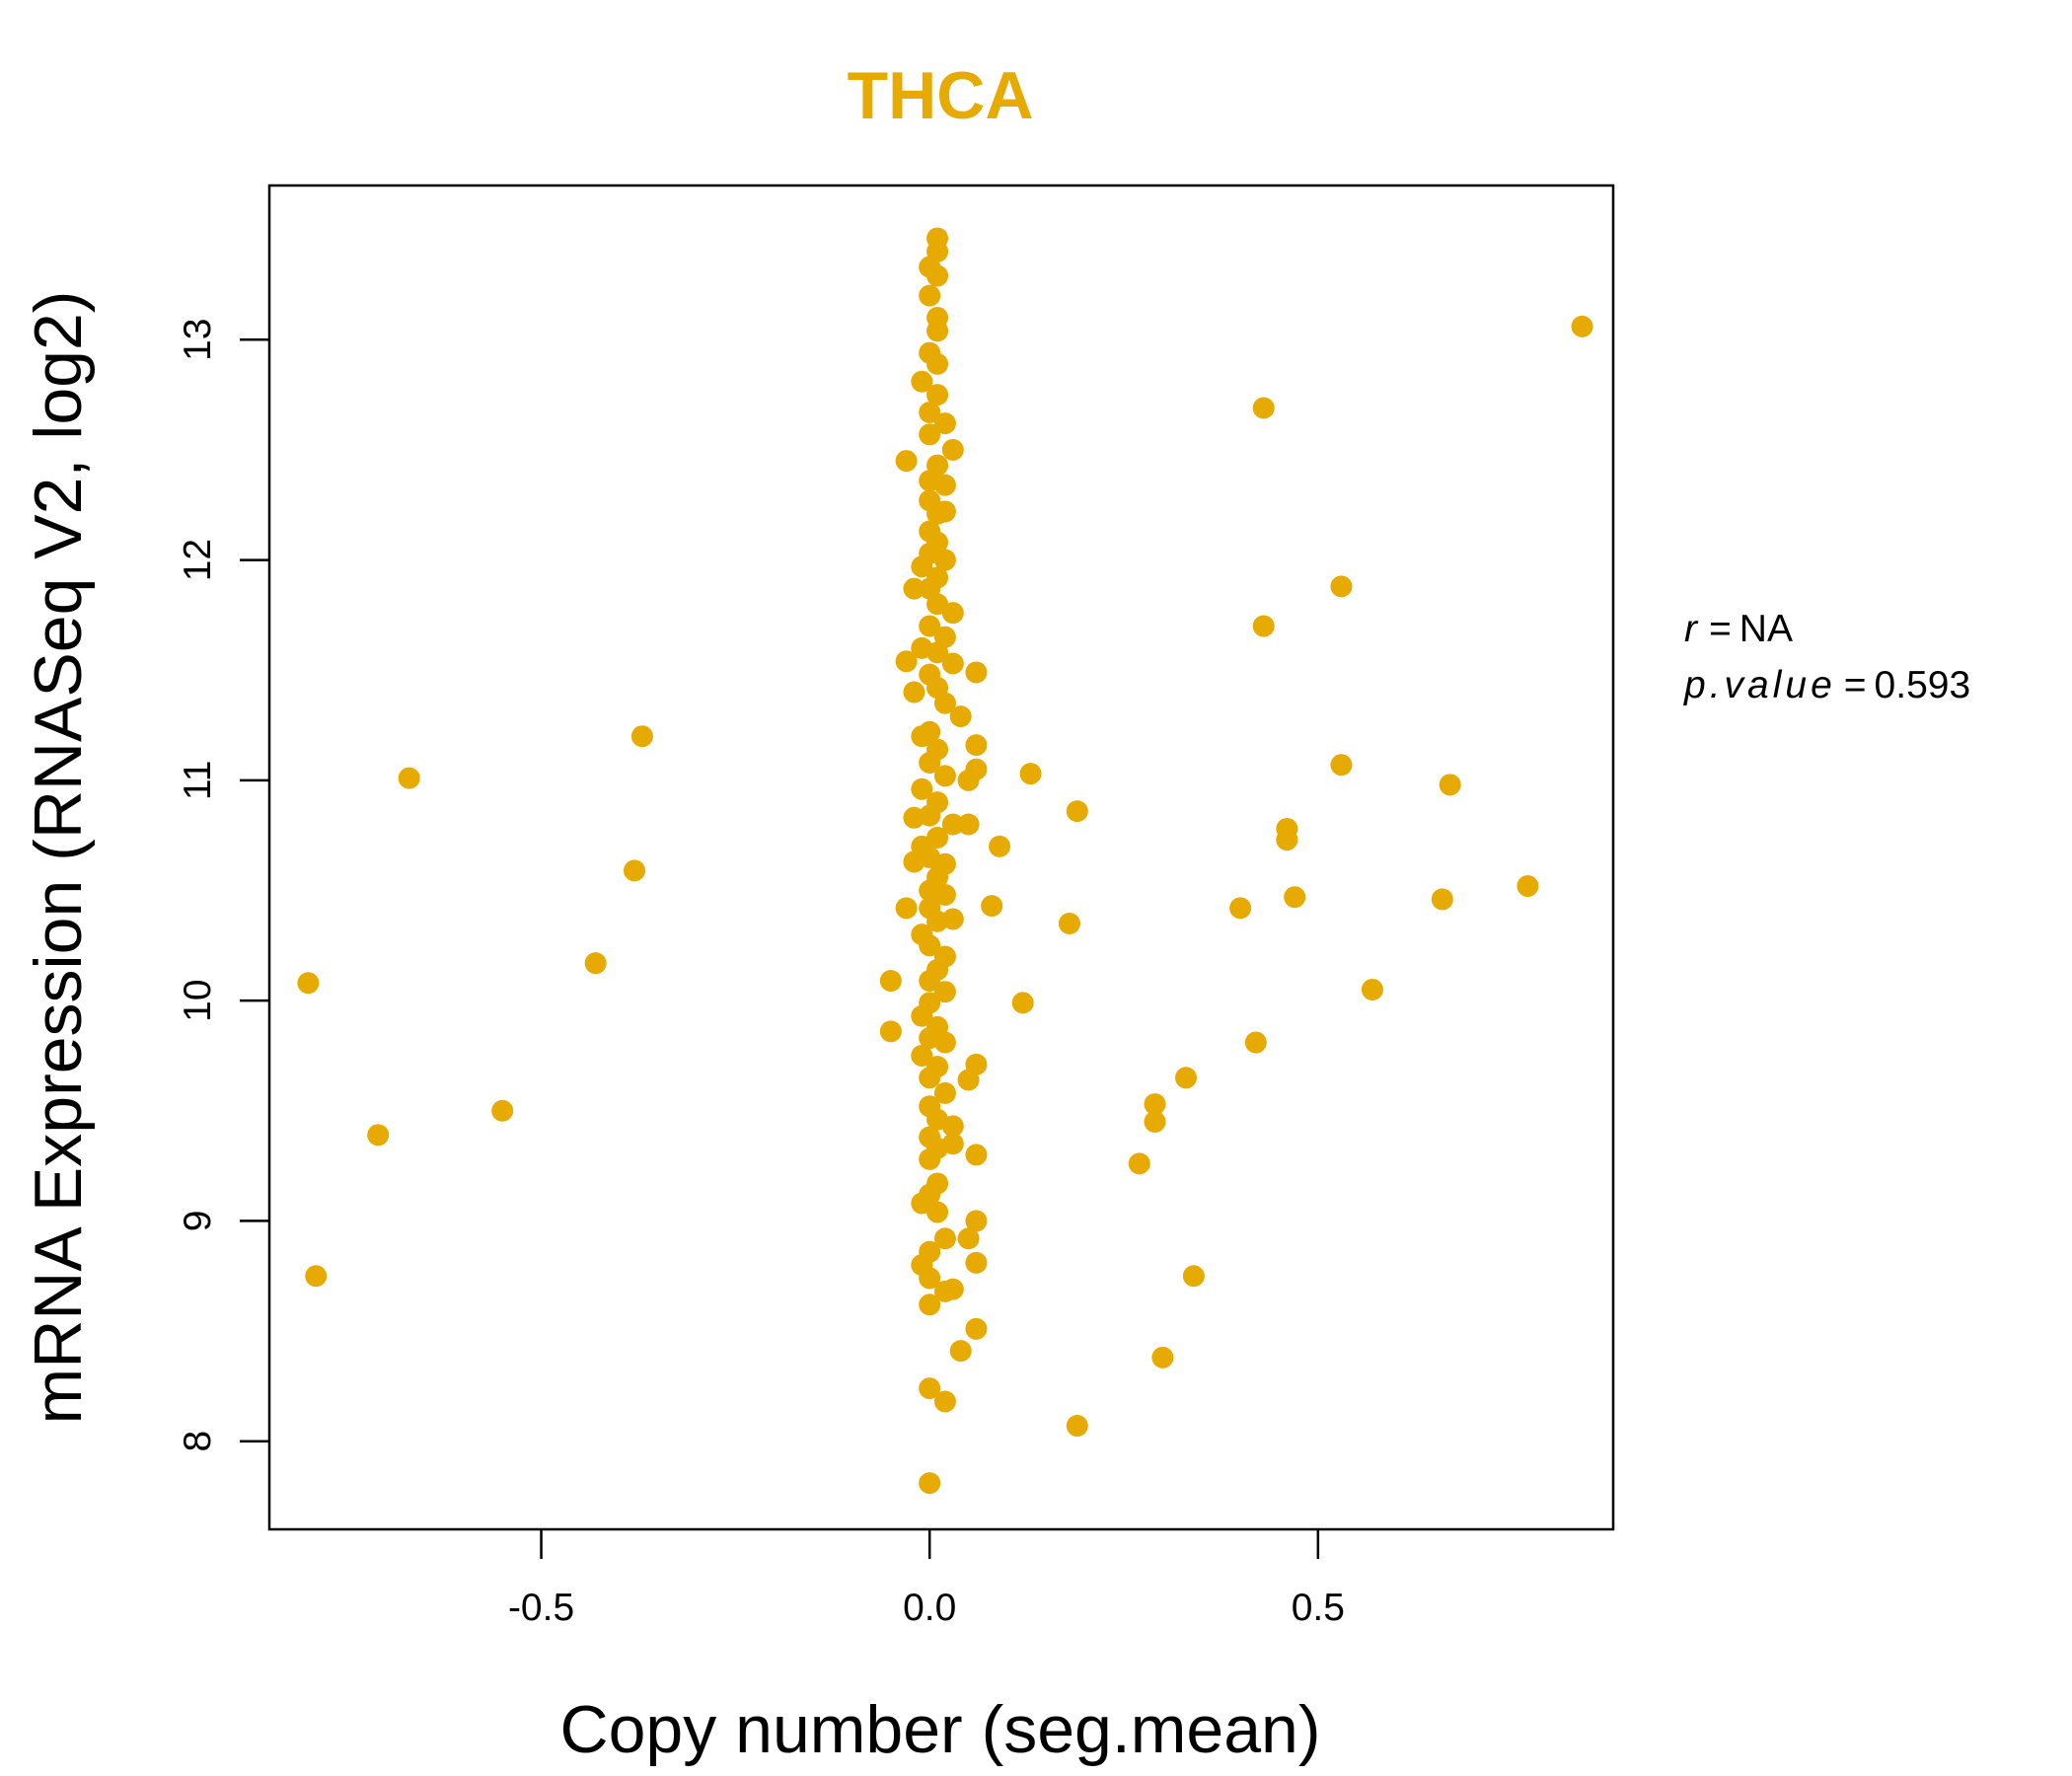  Describe the element at coordinates (1855, 685) in the screenshot. I see `p-eq: =` at that location.